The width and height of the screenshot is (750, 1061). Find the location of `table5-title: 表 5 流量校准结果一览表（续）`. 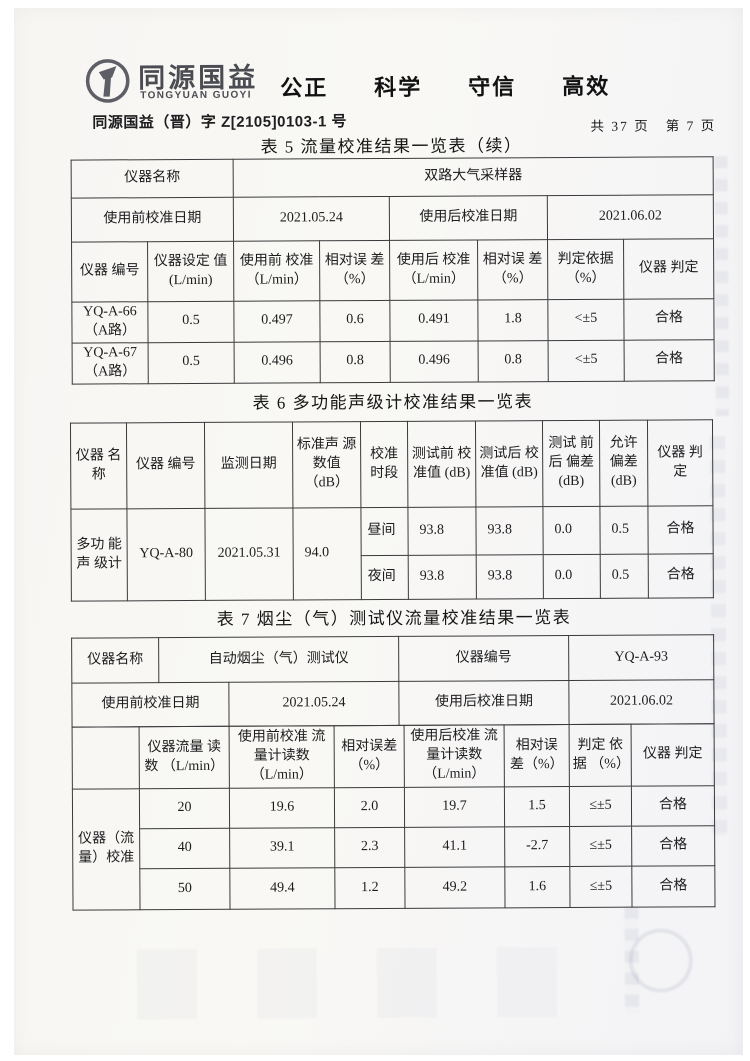

table5-title: 表 5 流量校准结果一览表（续） is located at coordinates (391, 146).